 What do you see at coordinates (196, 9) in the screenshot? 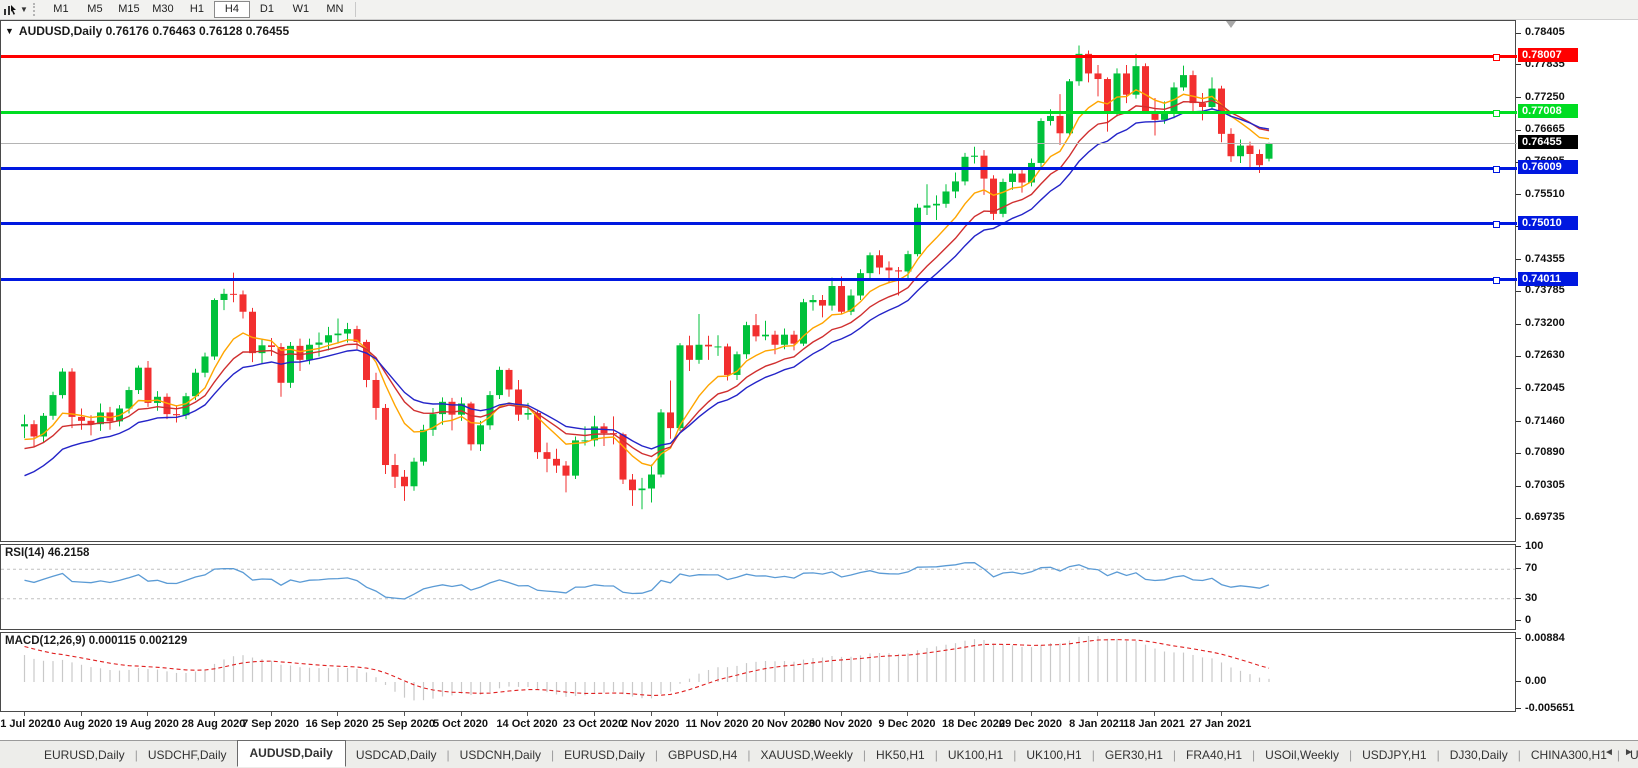
I see `timeframe-button-h1: H1` at bounding box center [196, 9].